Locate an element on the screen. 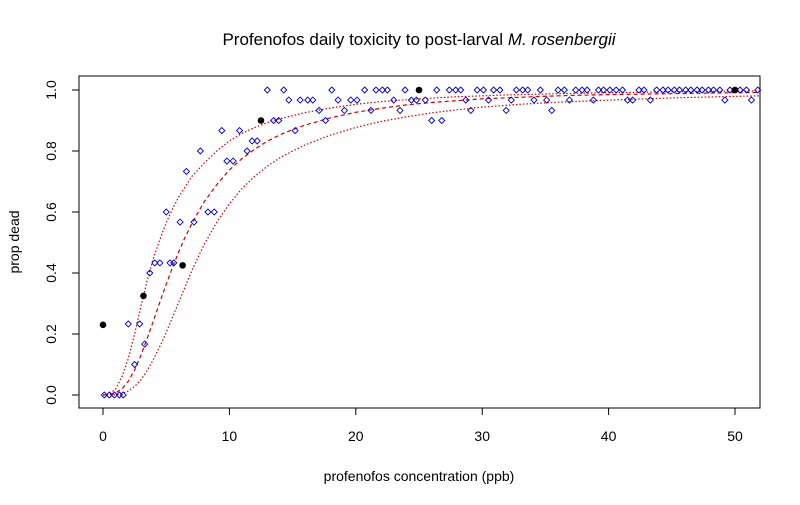  y-tick-label: 0.6 is located at coordinates (51, 212).